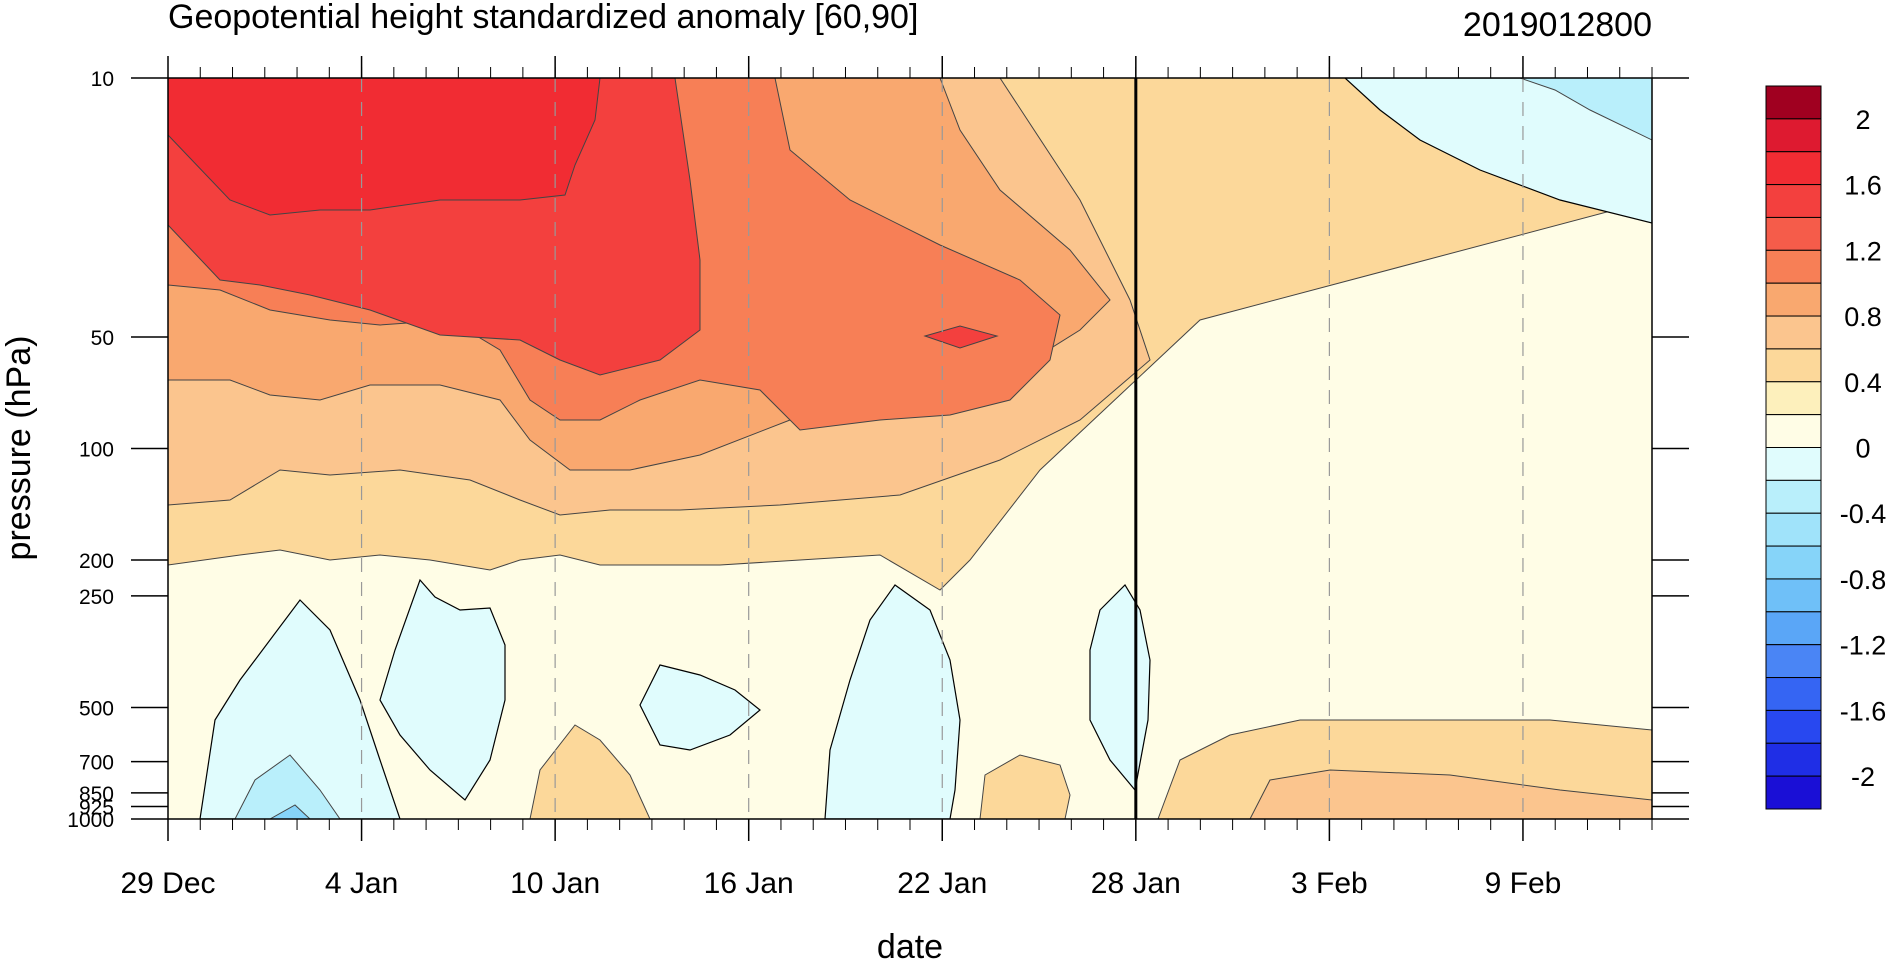 The height and width of the screenshot is (963, 1889). Describe the element at coordinates (1329, 883) in the screenshot. I see `x-tick-label: 3 Feb` at that location.